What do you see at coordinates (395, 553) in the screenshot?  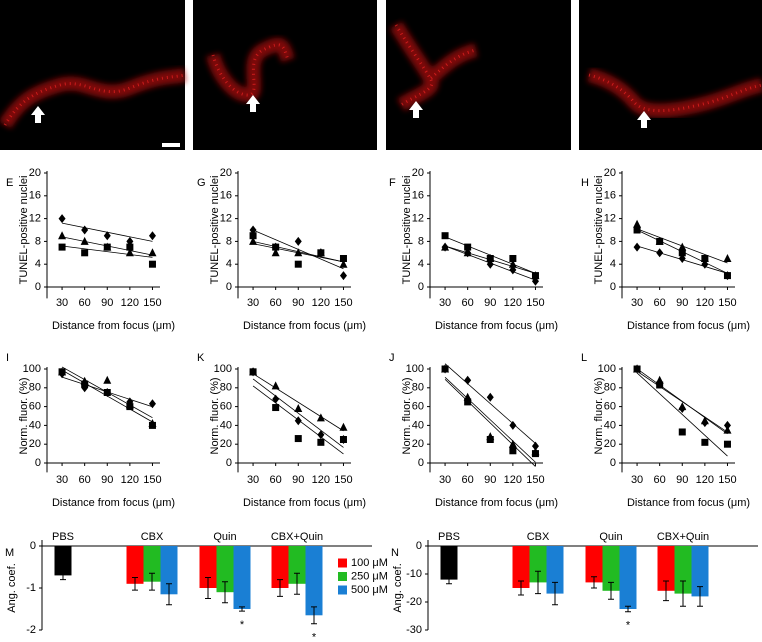 I see `panel-label: N` at bounding box center [395, 553].